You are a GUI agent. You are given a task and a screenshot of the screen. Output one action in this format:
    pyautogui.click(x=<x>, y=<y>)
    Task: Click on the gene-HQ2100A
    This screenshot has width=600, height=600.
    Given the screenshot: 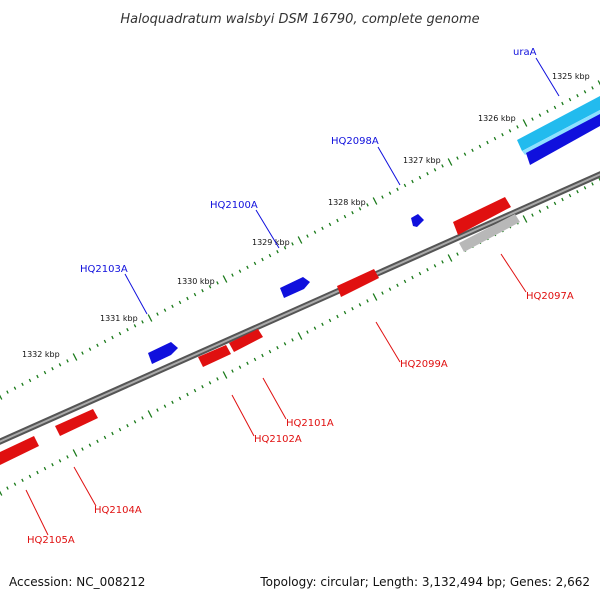 What is the action you would take?
    pyautogui.click(x=295, y=287)
    